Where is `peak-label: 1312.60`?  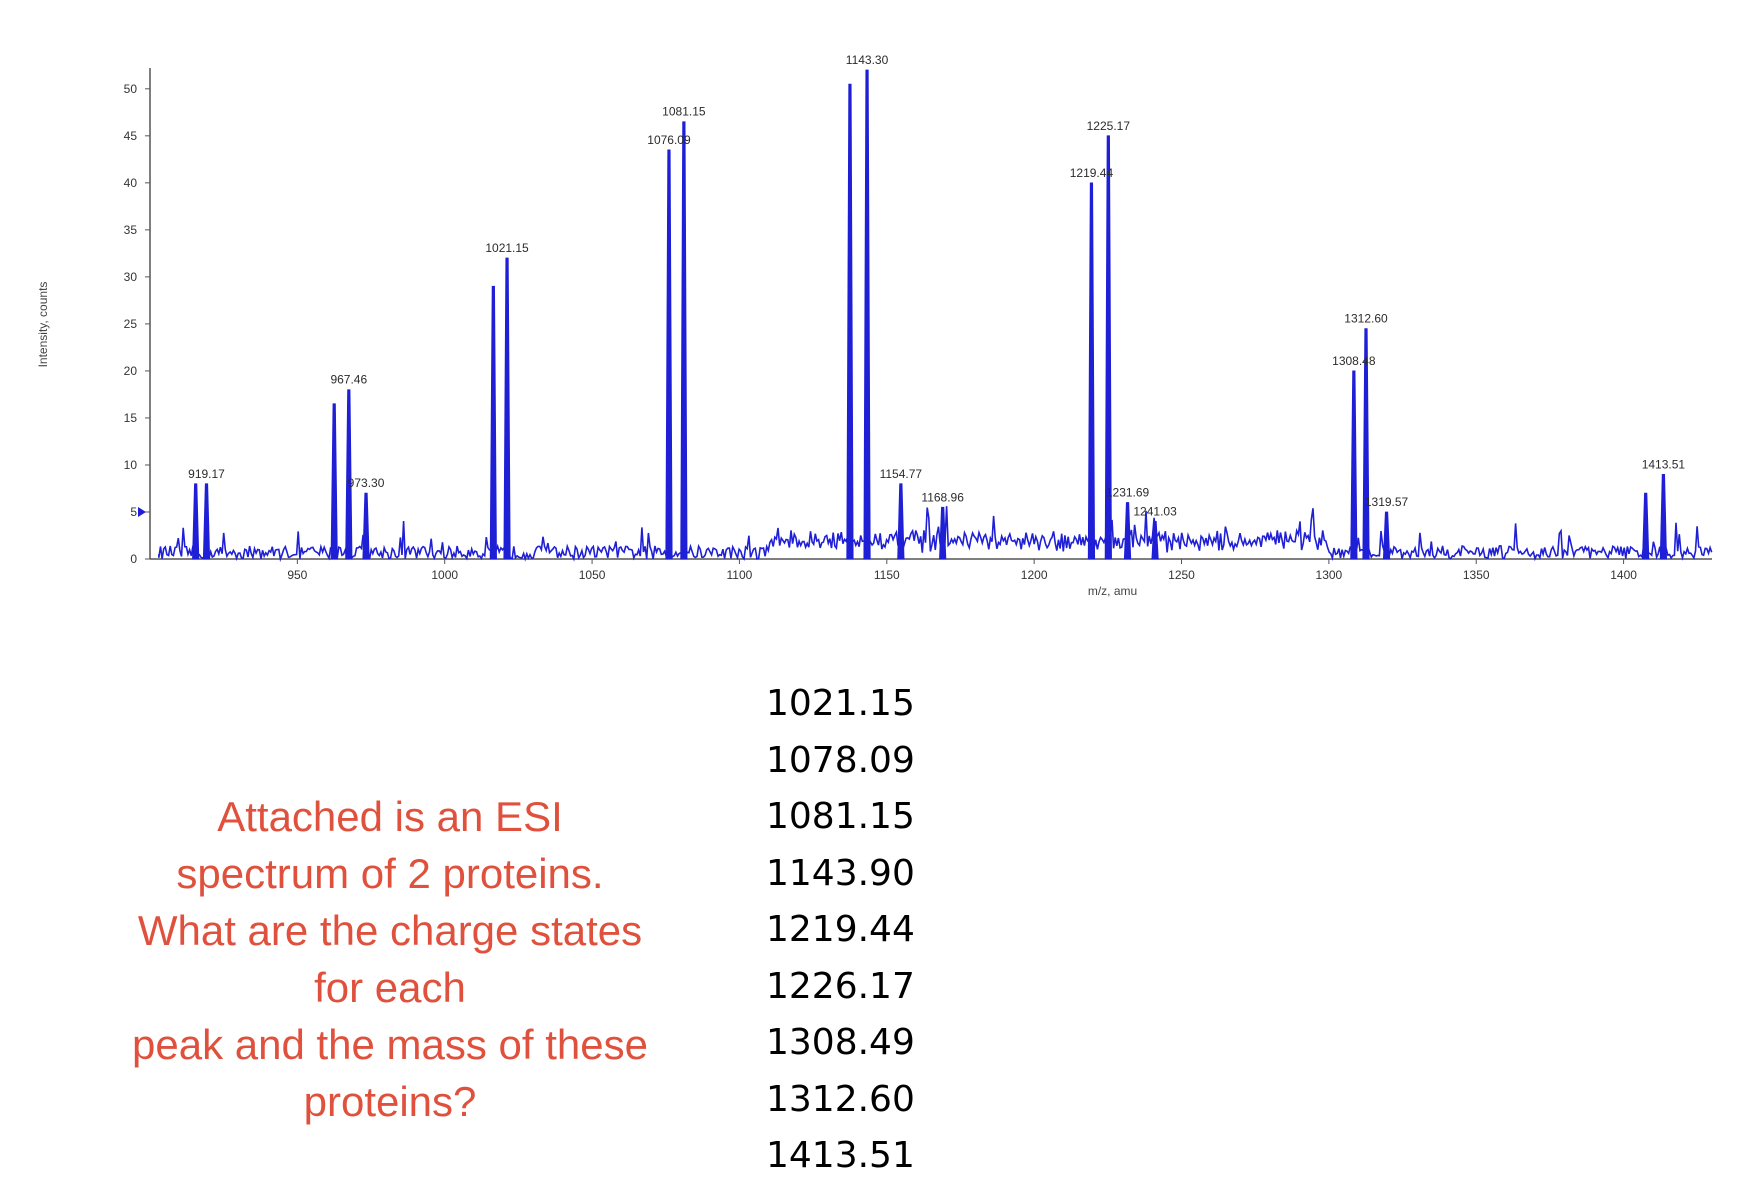
peak-label: 1312.60 is located at coordinates (1366, 319).